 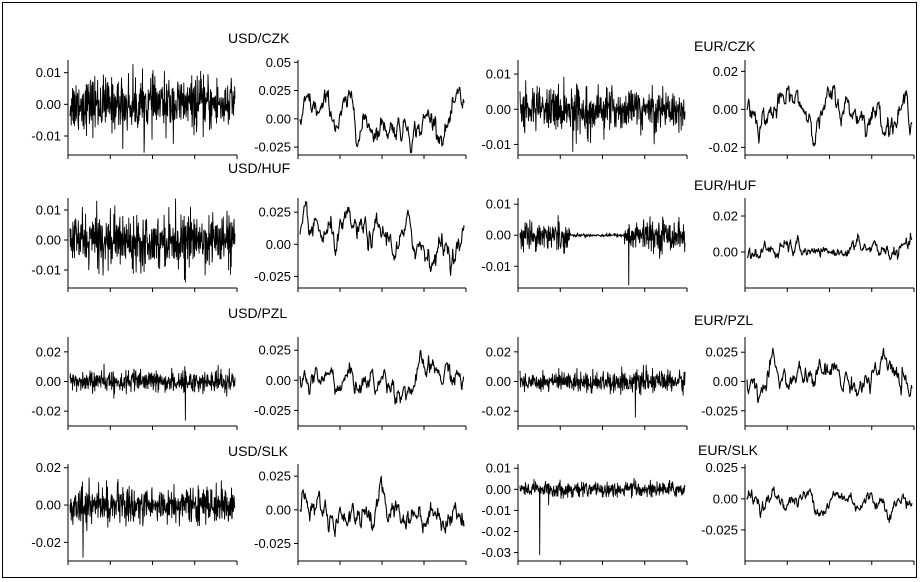 I want to click on series-line-eur-czk-returns, so click(x=602, y=114).